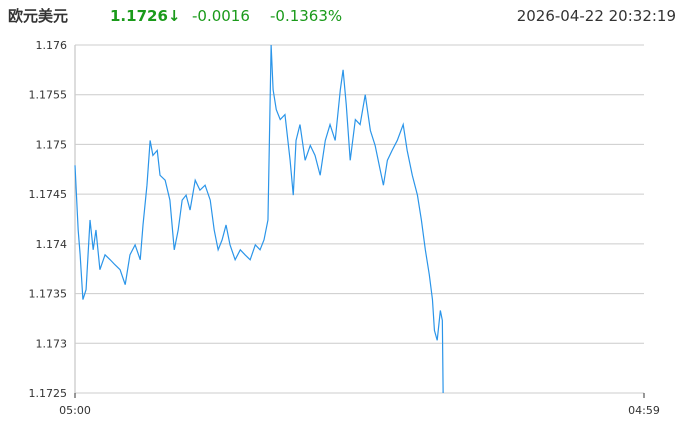 The width and height of the screenshot is (684, 431). What do you see at coordinates (644, 410) in the screenshot?
I see `x-tick-label: 04:59` at bounding box center [644, 410].